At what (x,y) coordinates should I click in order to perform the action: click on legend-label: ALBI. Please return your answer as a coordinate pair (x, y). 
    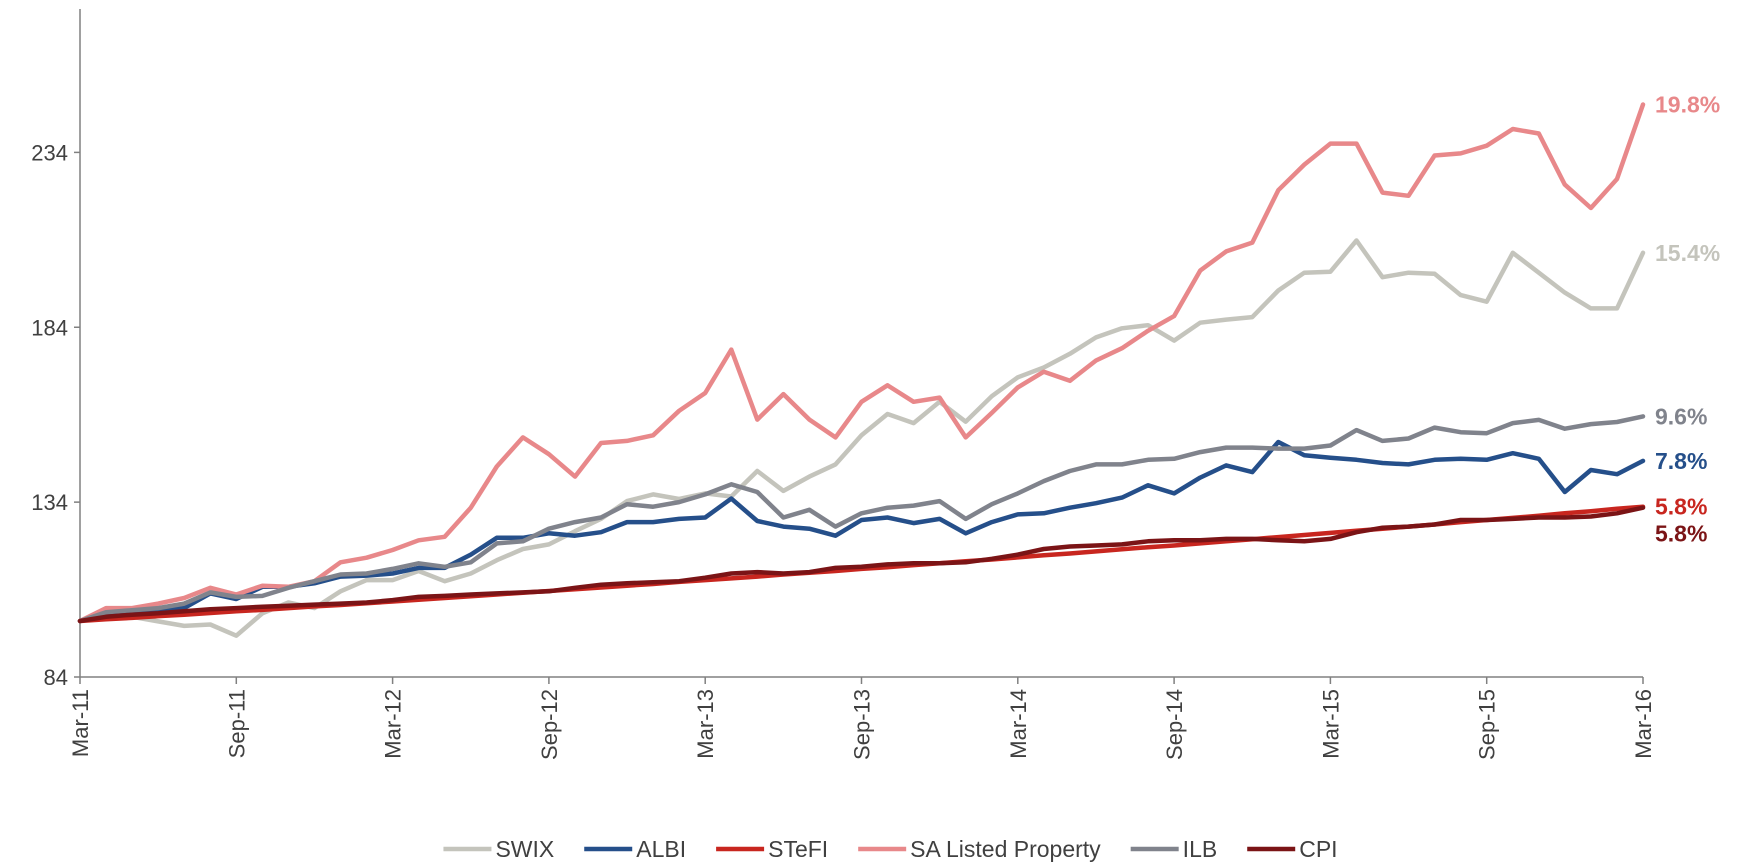
    Looking at the image, I should click on (661, 849).